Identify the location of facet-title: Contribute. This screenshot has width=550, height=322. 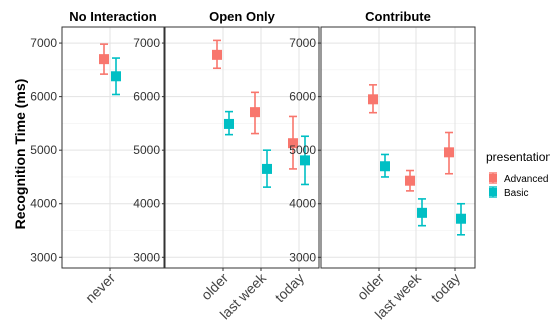
(398, 16).